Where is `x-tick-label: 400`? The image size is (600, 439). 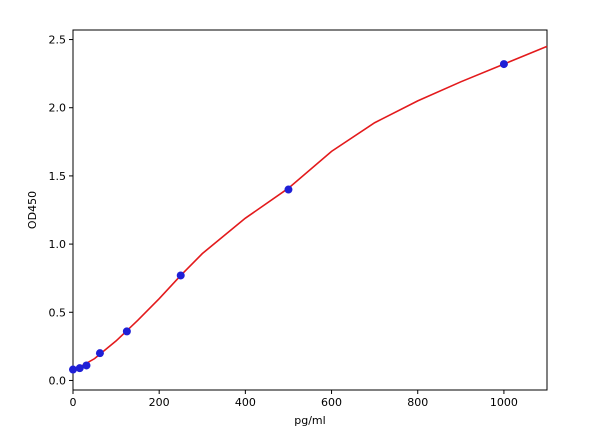 x-tick-label: 400 is located at coordinates (245, 402).